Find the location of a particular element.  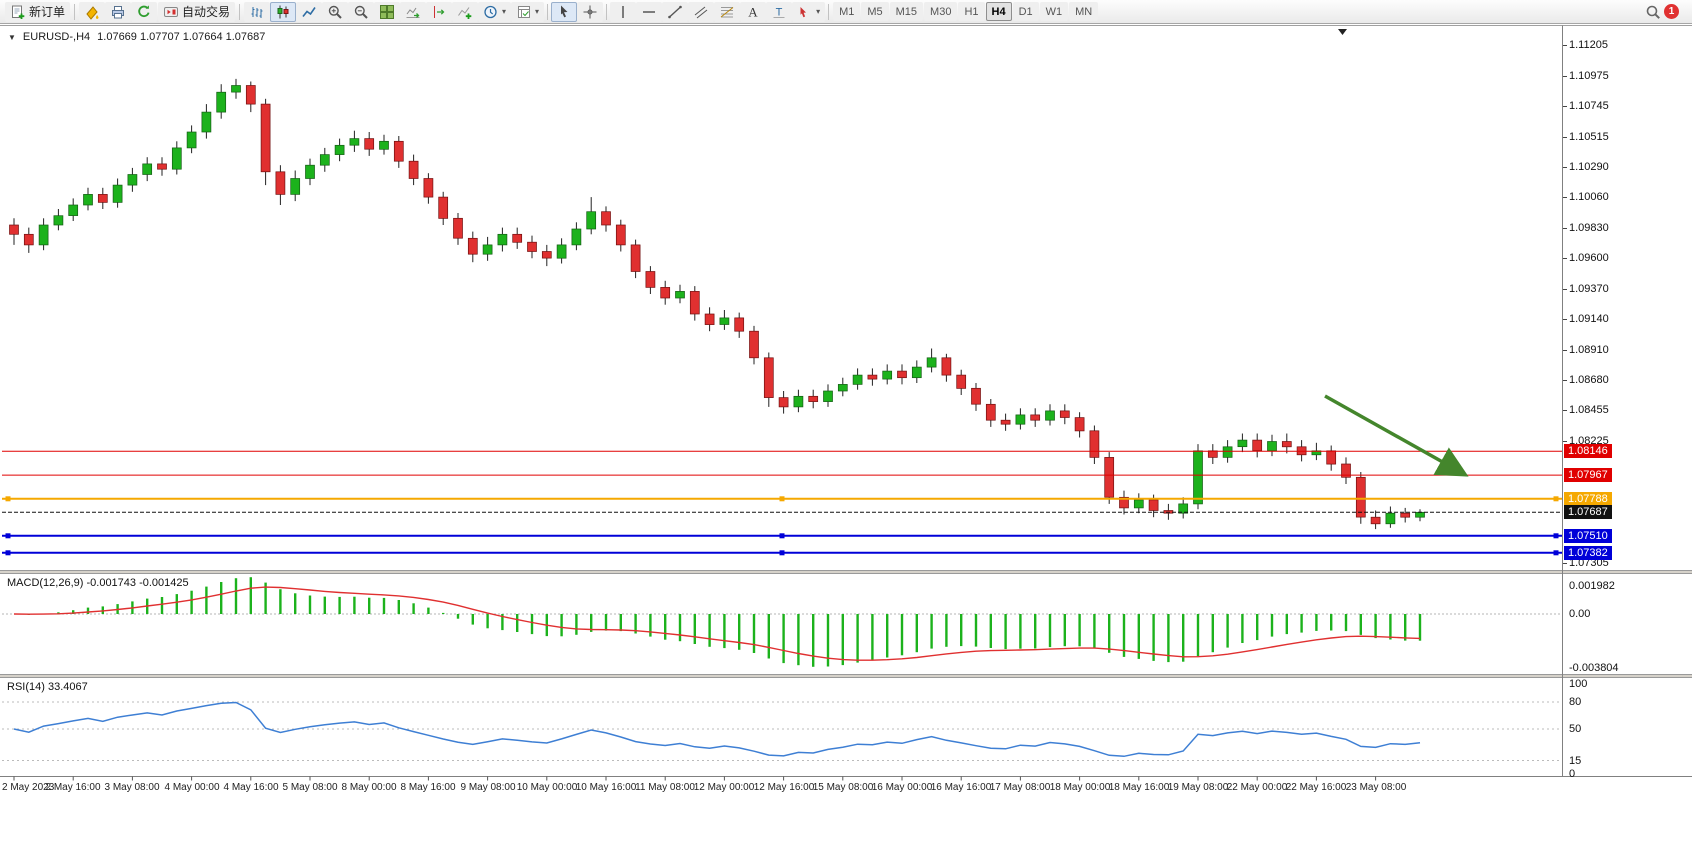

price-line-badge: 1.07687 is located at coordinates (1588, 512).